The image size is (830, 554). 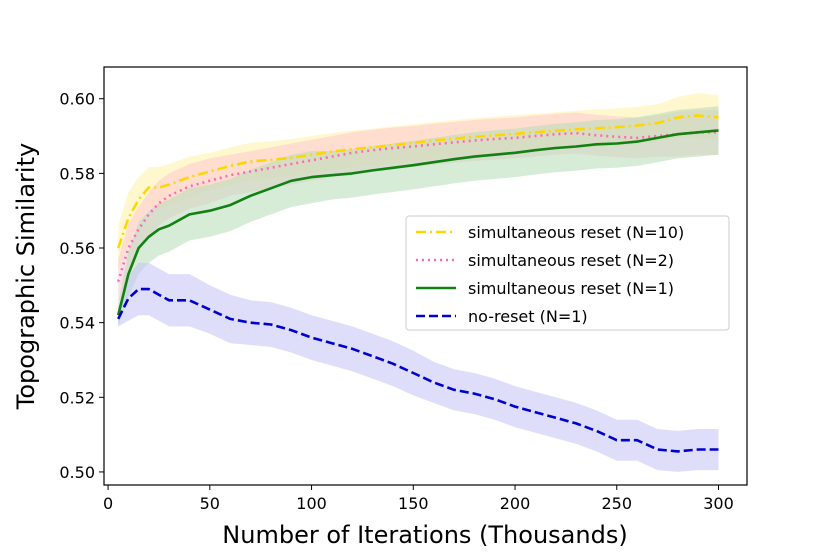 What do you see at coordinates (108, 503) in the screenshot?
I see `x-tick-label: 0` at bounding box center [108, 503].